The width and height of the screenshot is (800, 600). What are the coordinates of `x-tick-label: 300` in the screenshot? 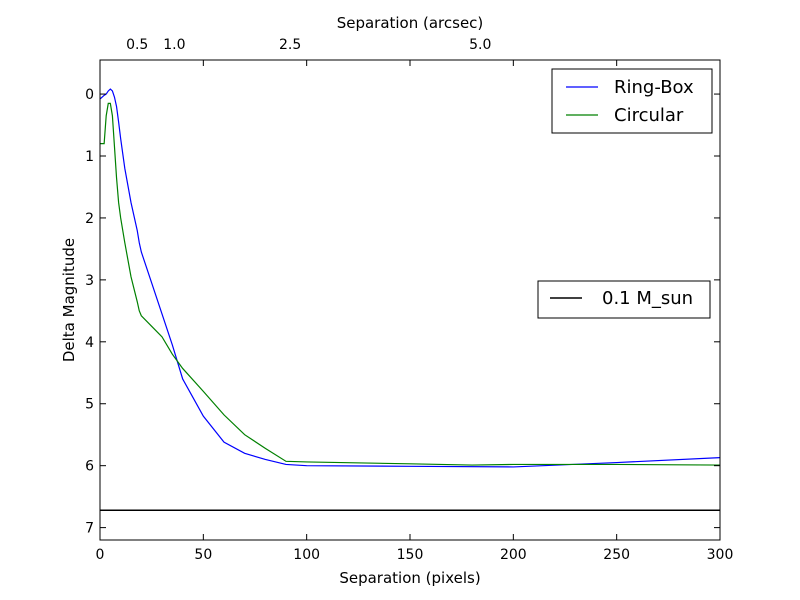 It's located at (720, 555).